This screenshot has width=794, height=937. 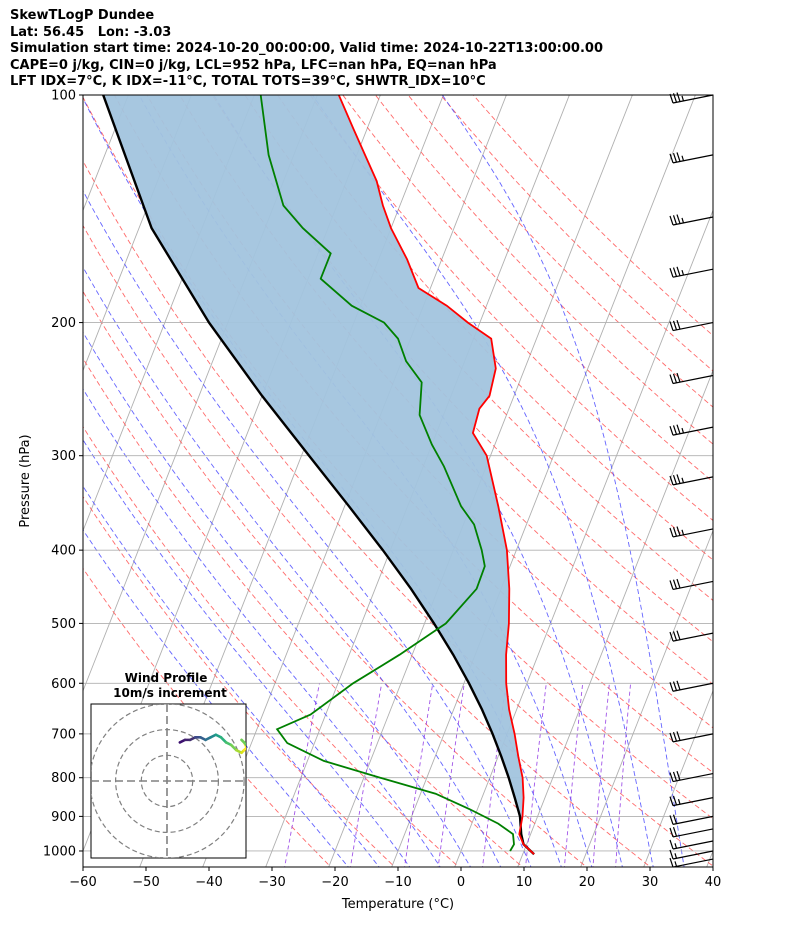 I want to click on x-tick-label: 0, so click(x=461, y=882).